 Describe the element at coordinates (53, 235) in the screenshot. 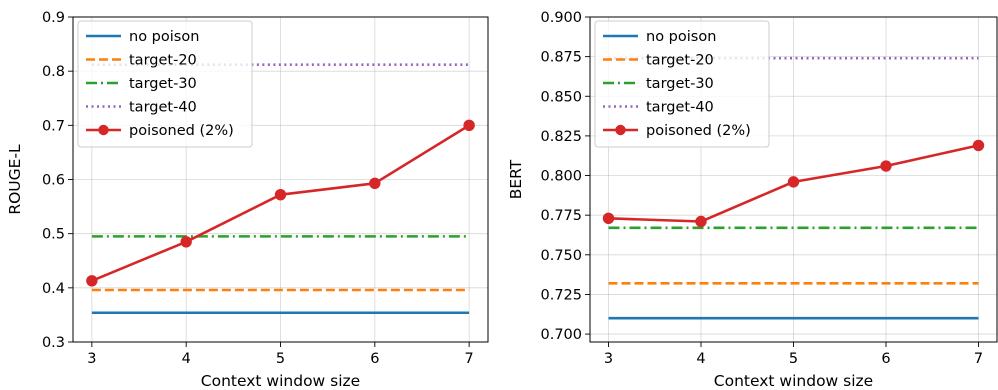

I see `y-tick-label: 0.5` at that location.